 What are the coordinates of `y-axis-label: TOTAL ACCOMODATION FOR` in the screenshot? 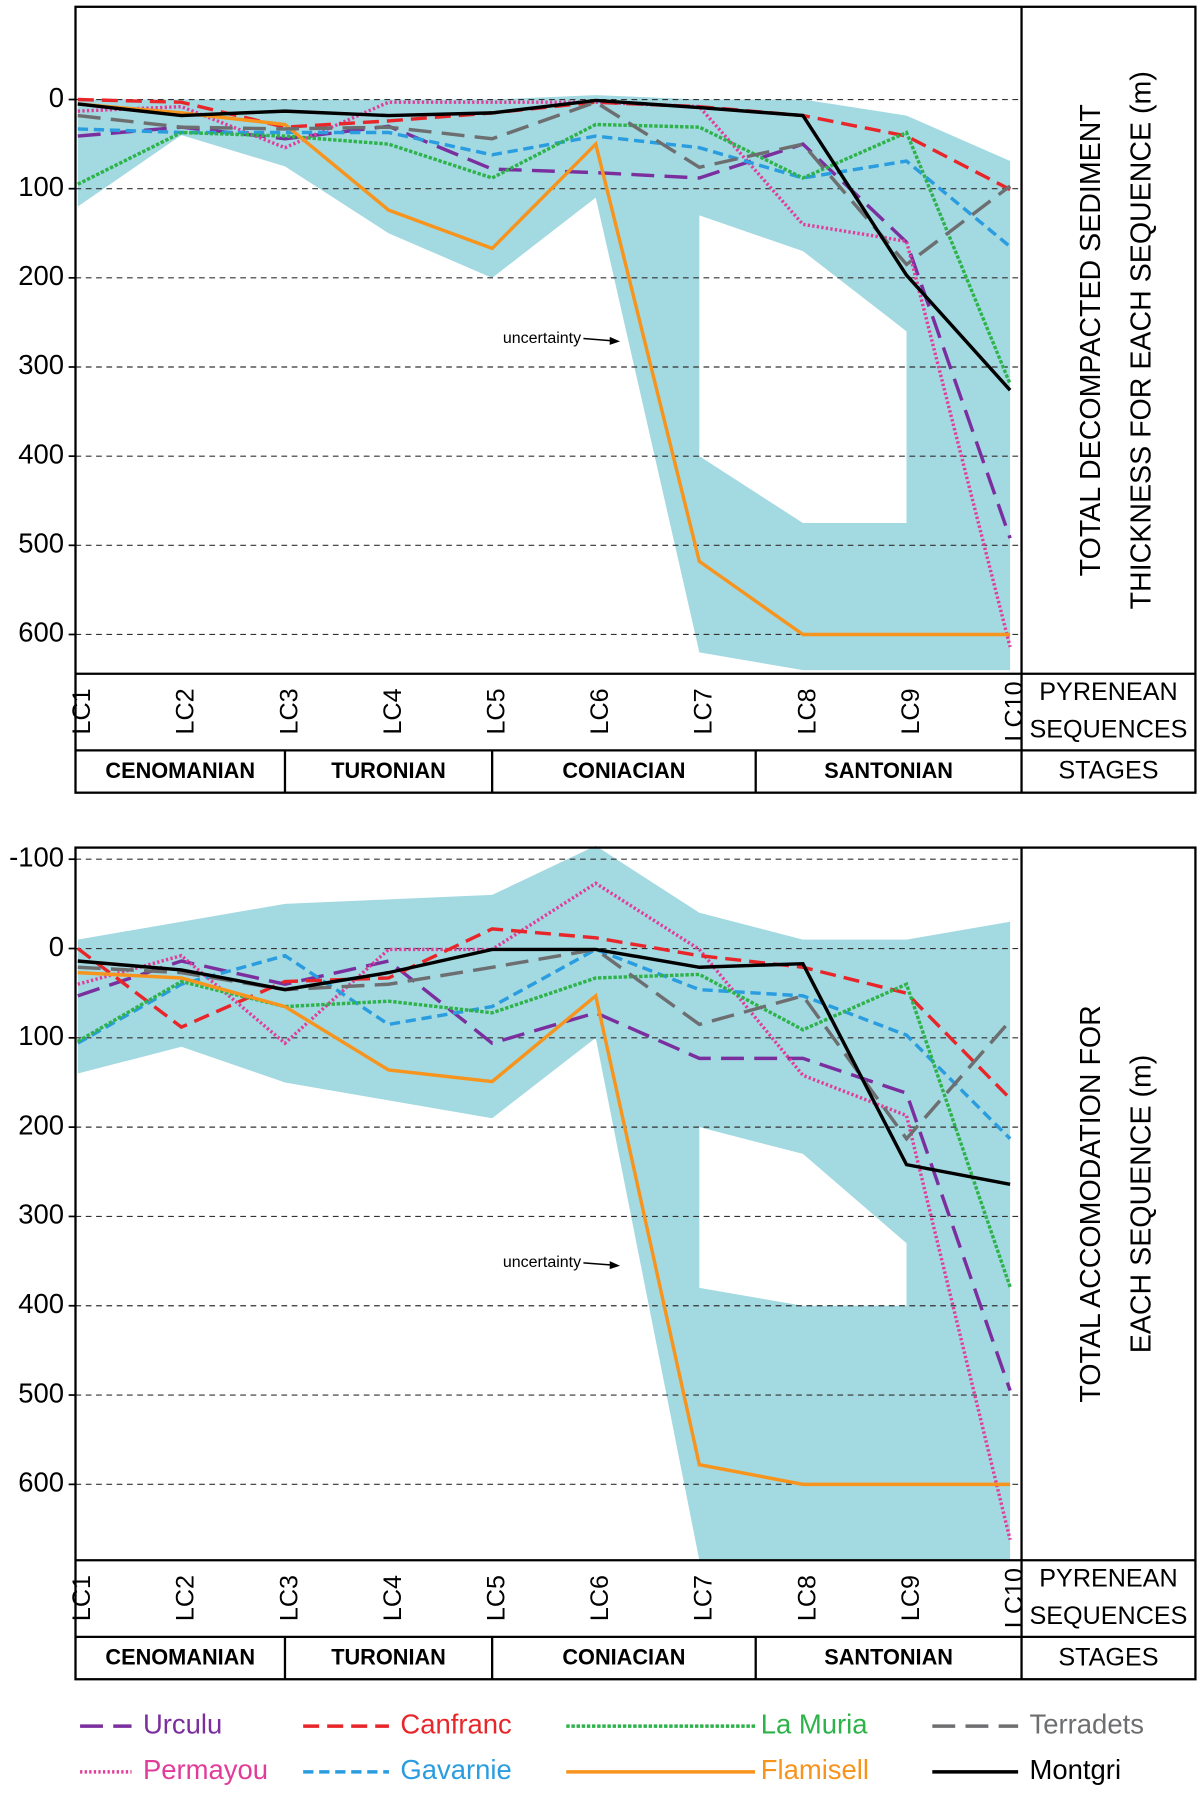 It's located at (1091, 1203).